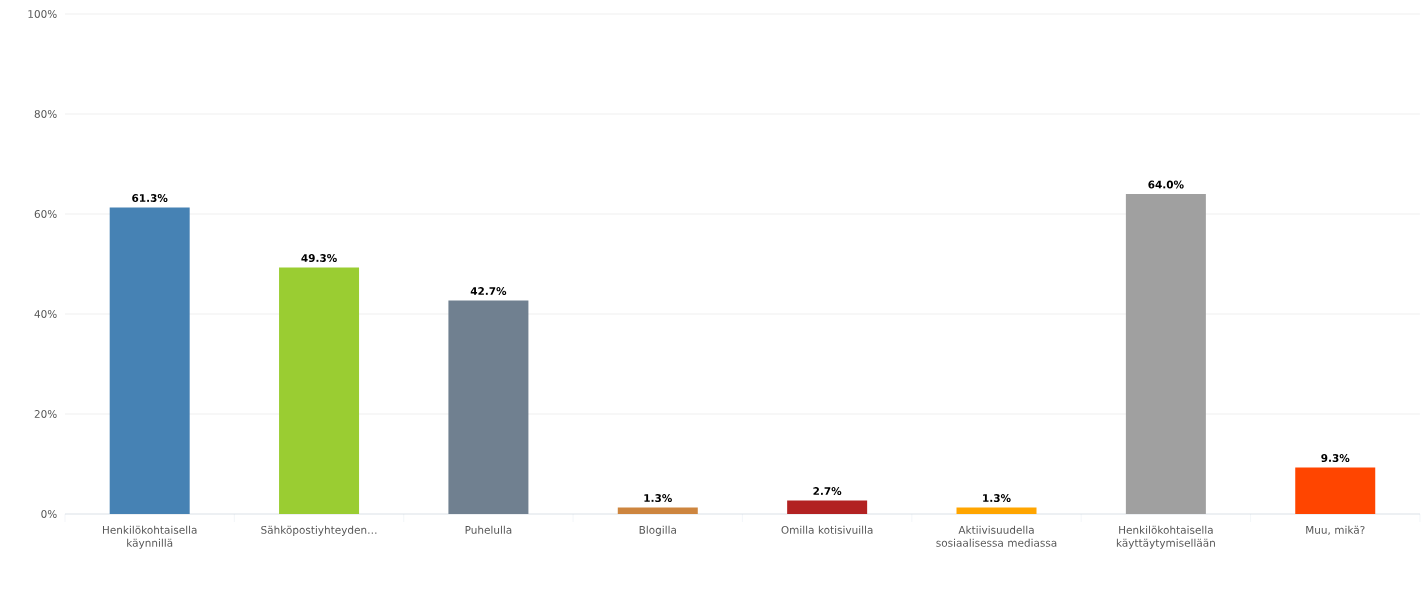 The image size is (1427, 589). What do you see at coordinates (150, 198) in the screenshot?
I see `data-label: 61.3%` at bounding box center [150, 198].